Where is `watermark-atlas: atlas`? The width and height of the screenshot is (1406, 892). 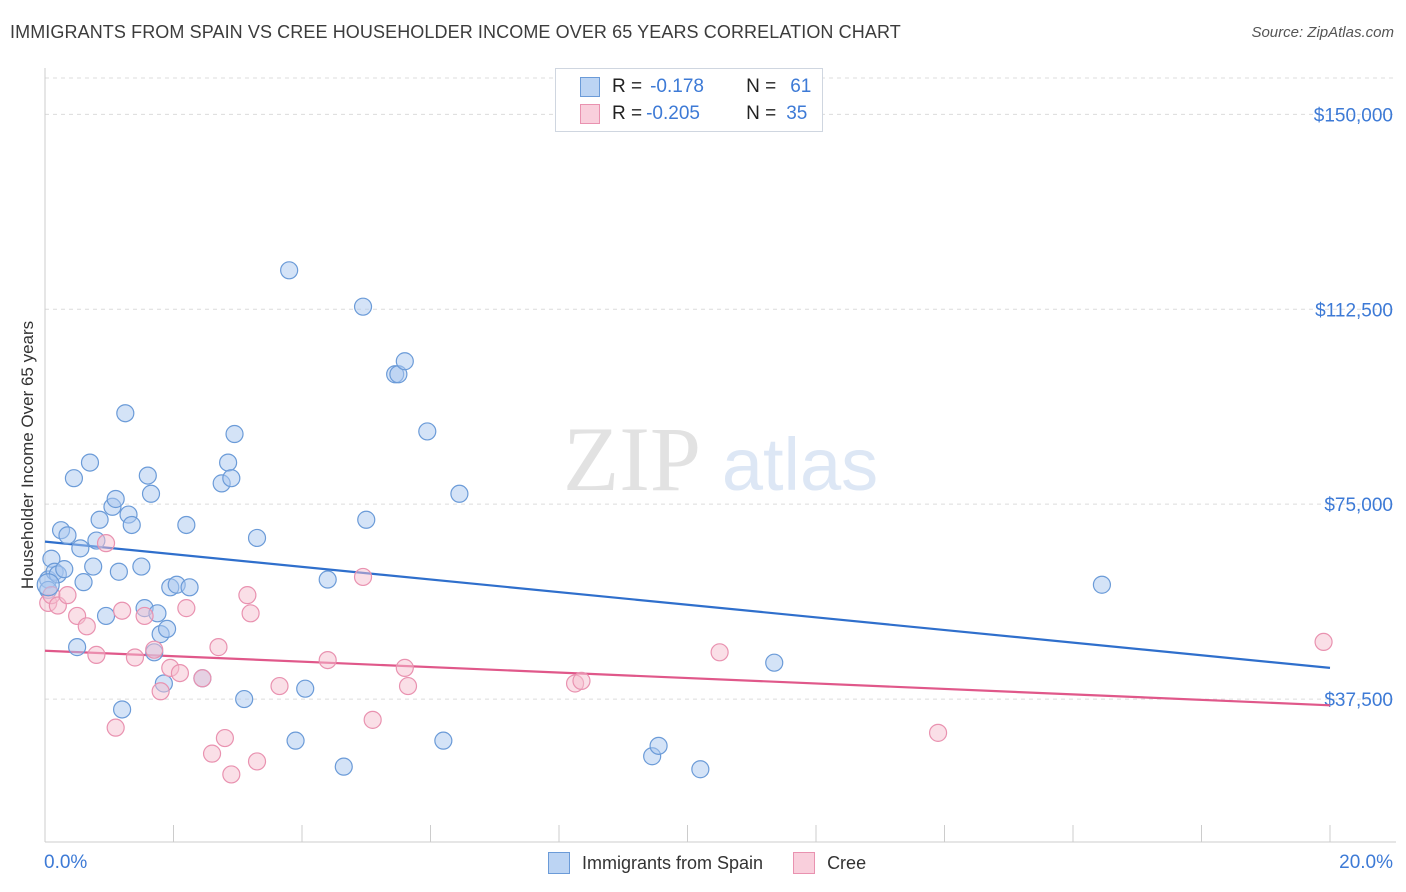
watermark-atlas: atlas is located at coordinates (800, 464).